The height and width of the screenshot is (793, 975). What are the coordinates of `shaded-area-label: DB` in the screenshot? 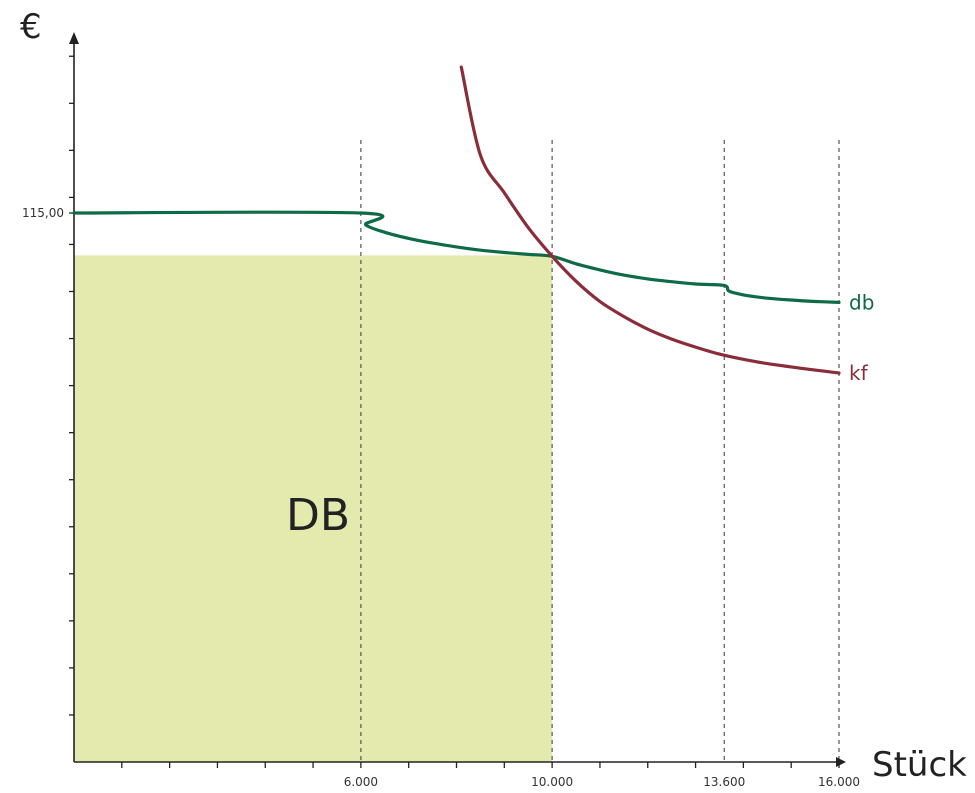 It's located at (318, 515).